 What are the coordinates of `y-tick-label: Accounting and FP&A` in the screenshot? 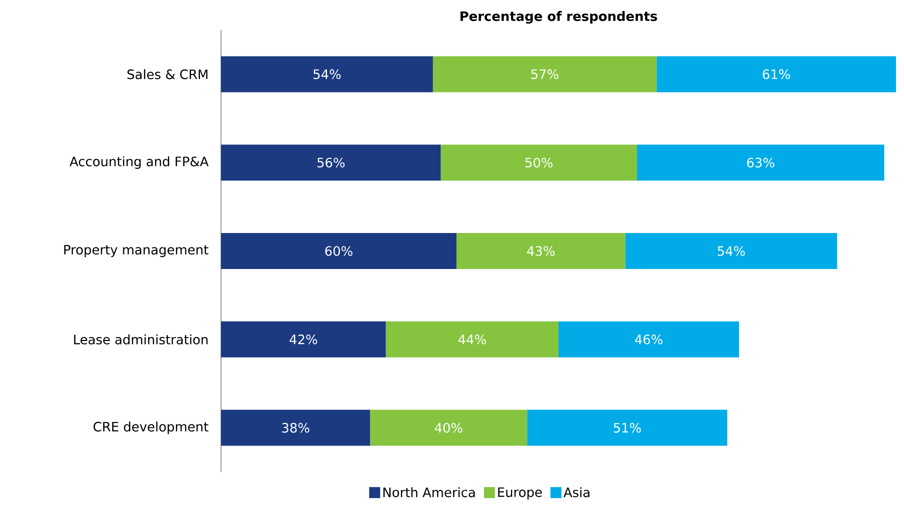 It's located at (139, 162).